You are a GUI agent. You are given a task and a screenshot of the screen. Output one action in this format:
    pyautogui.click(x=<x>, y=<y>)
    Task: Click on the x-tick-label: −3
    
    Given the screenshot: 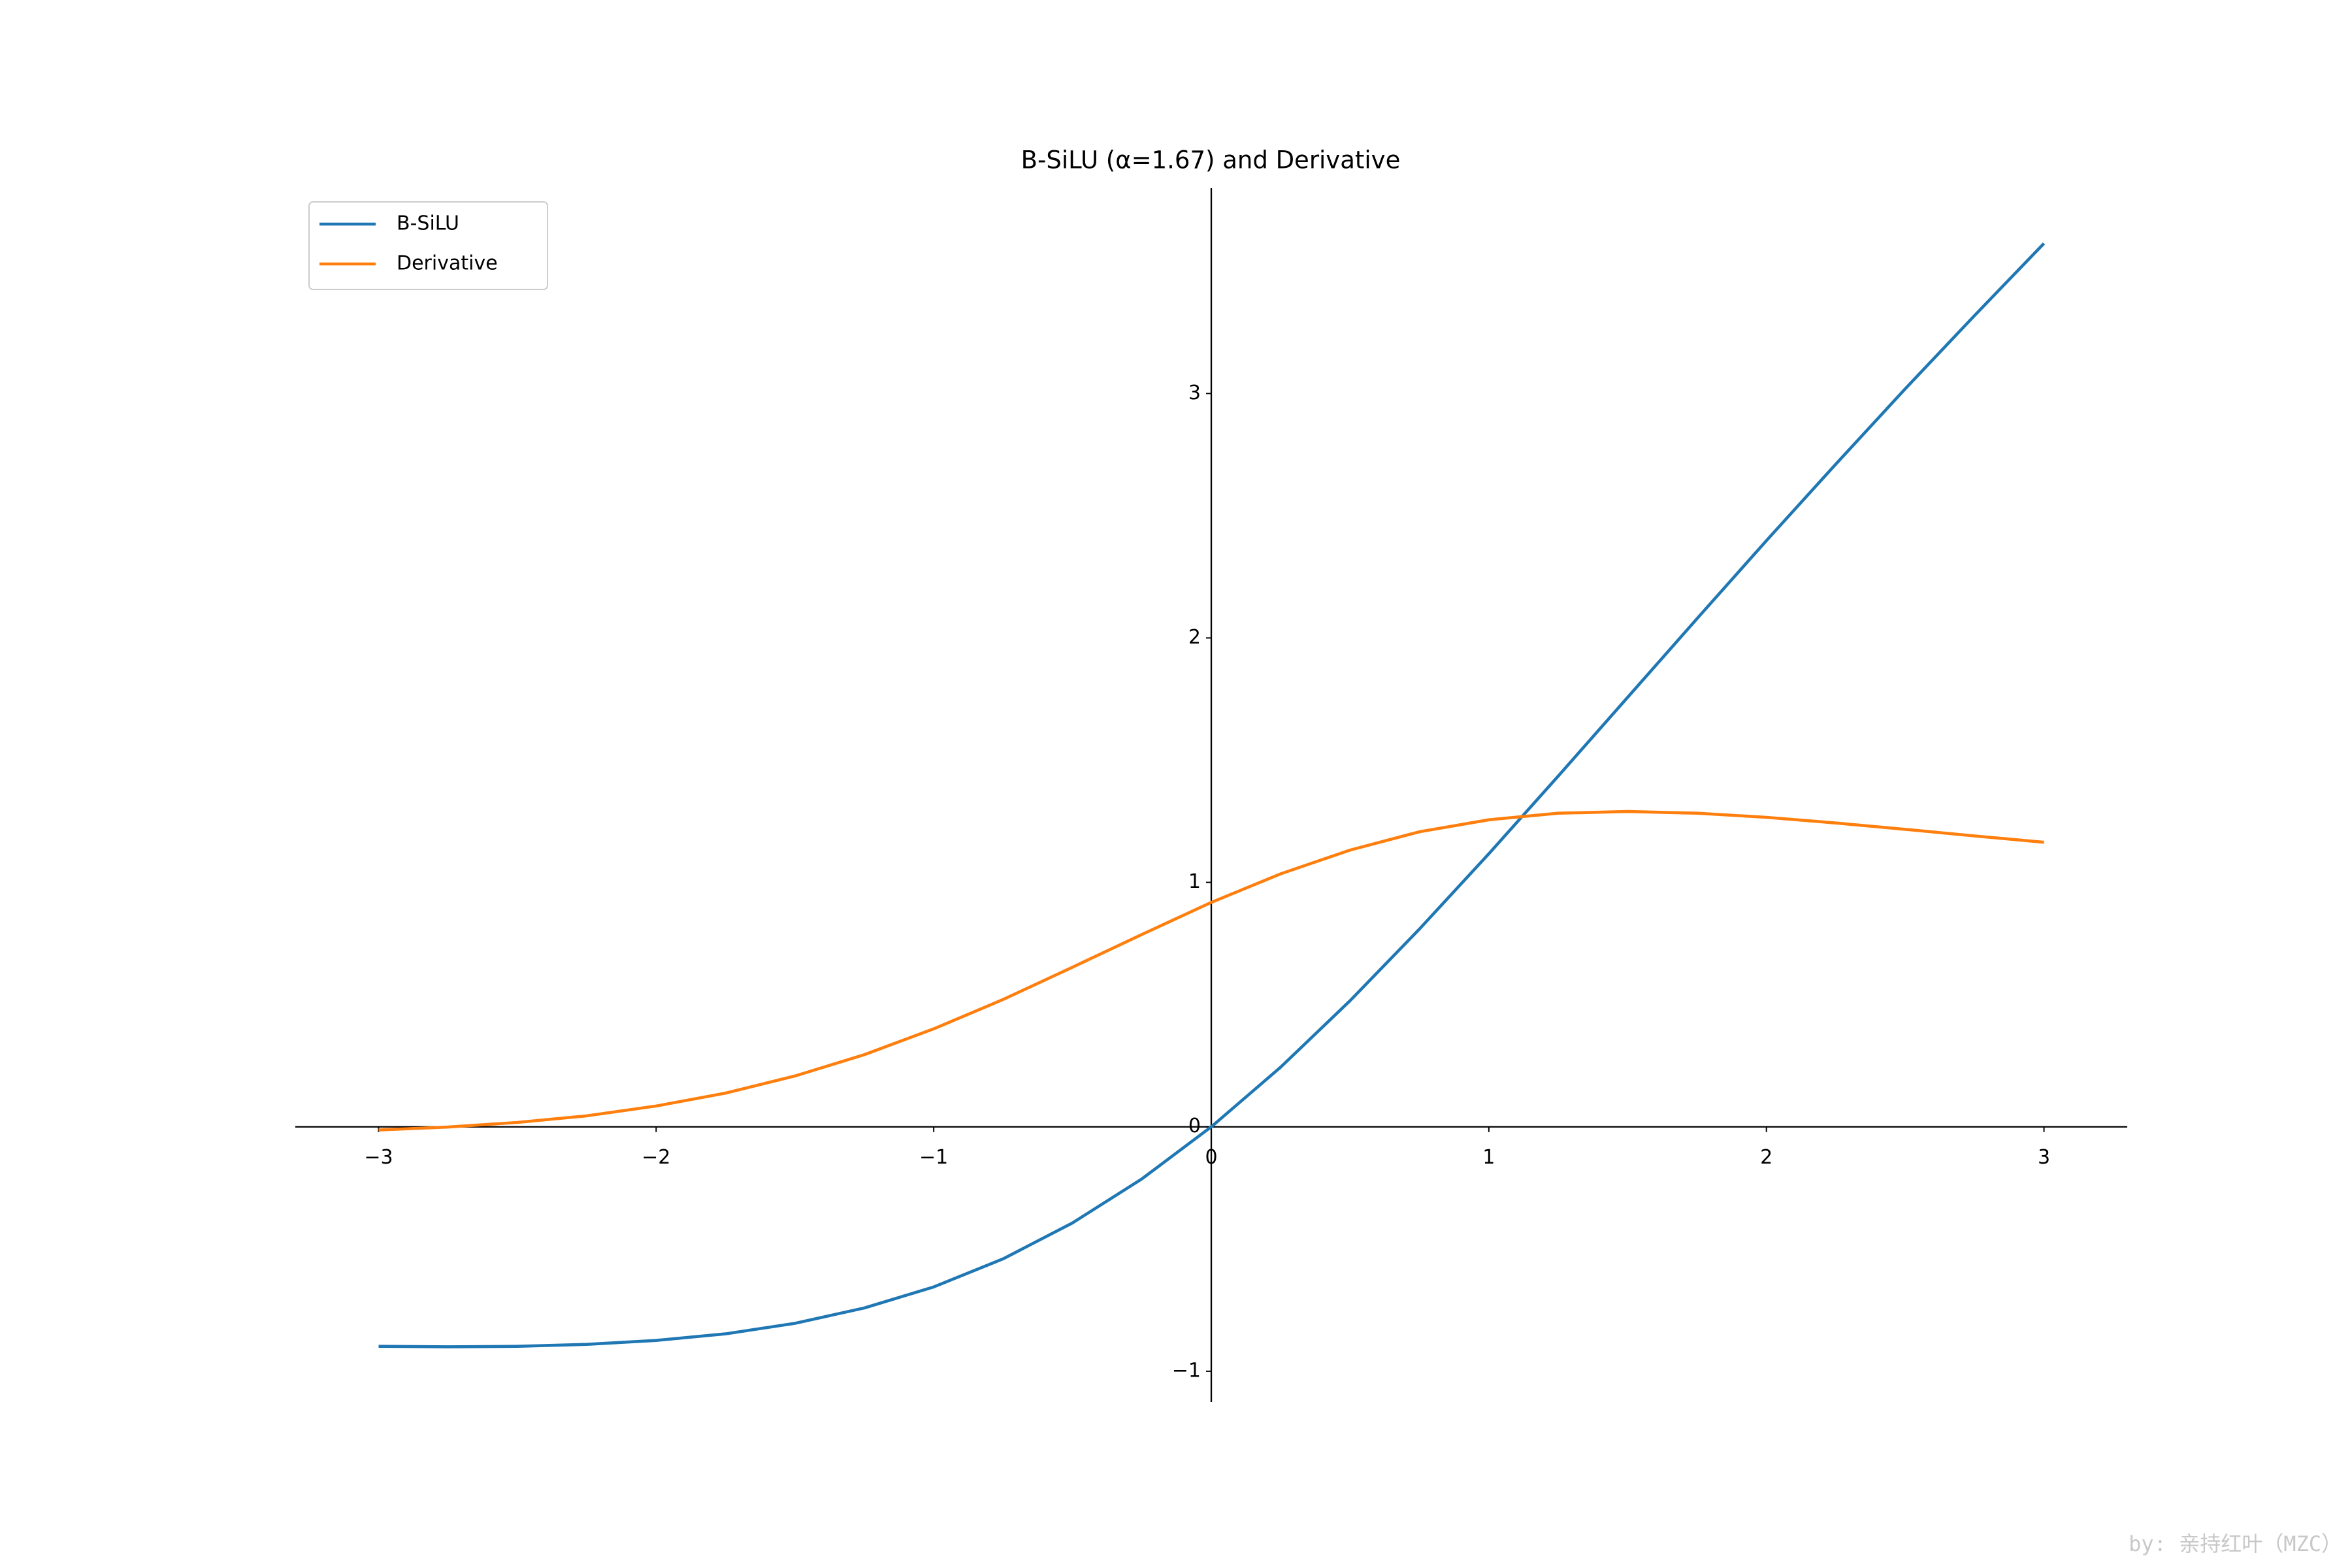 What is the action you would take?
    pyautogui.click(x=378, y=1157)
    